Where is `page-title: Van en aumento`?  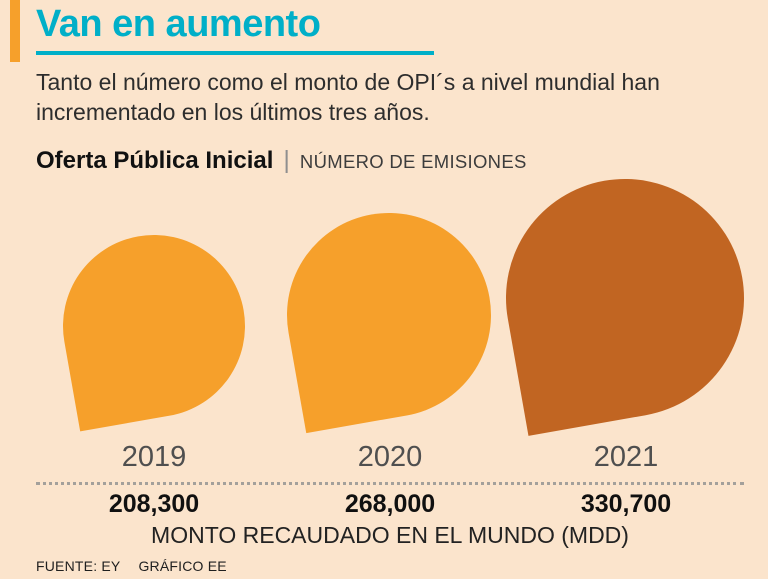 page-title: Van en aumento is located at coordinates (178, 24).